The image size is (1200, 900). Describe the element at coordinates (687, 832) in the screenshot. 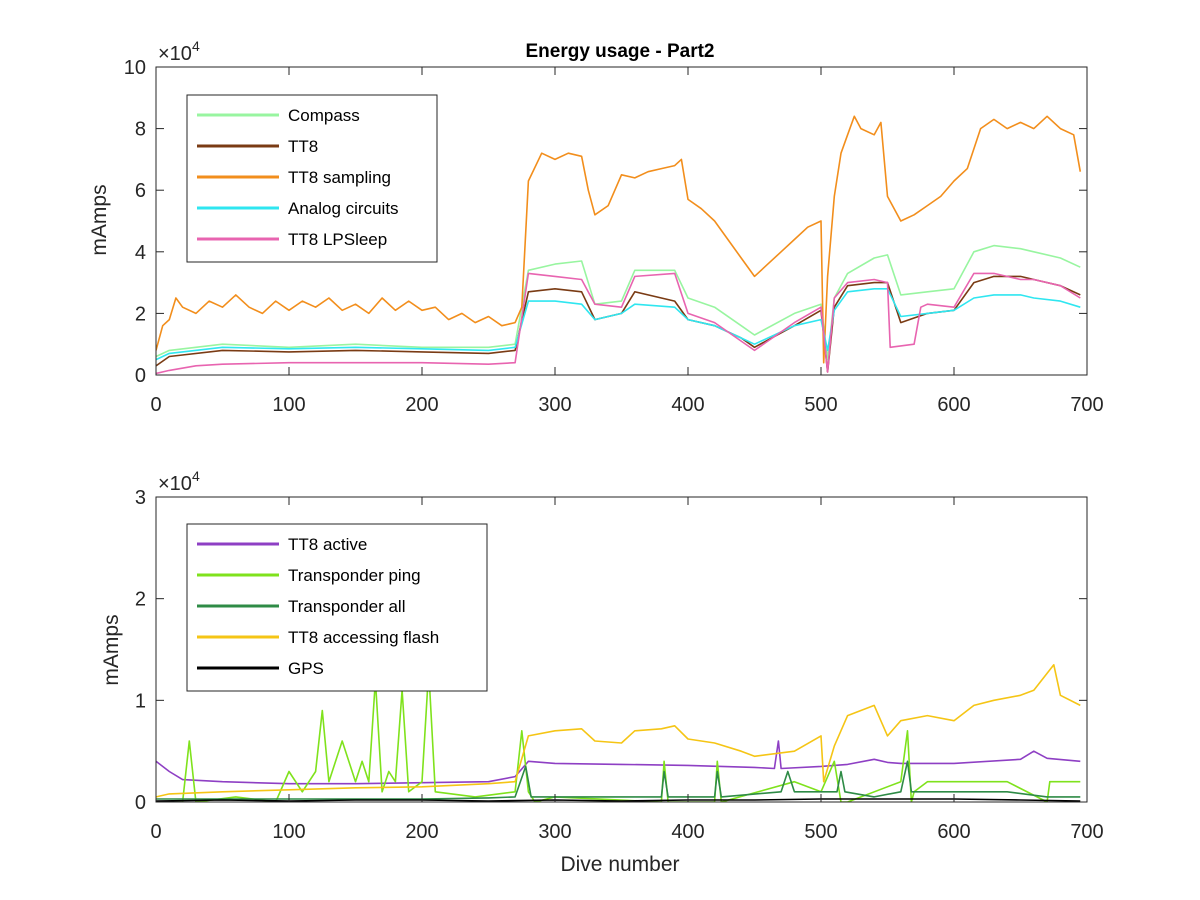

I see `bottom-x-tick-label: 400` at that location.